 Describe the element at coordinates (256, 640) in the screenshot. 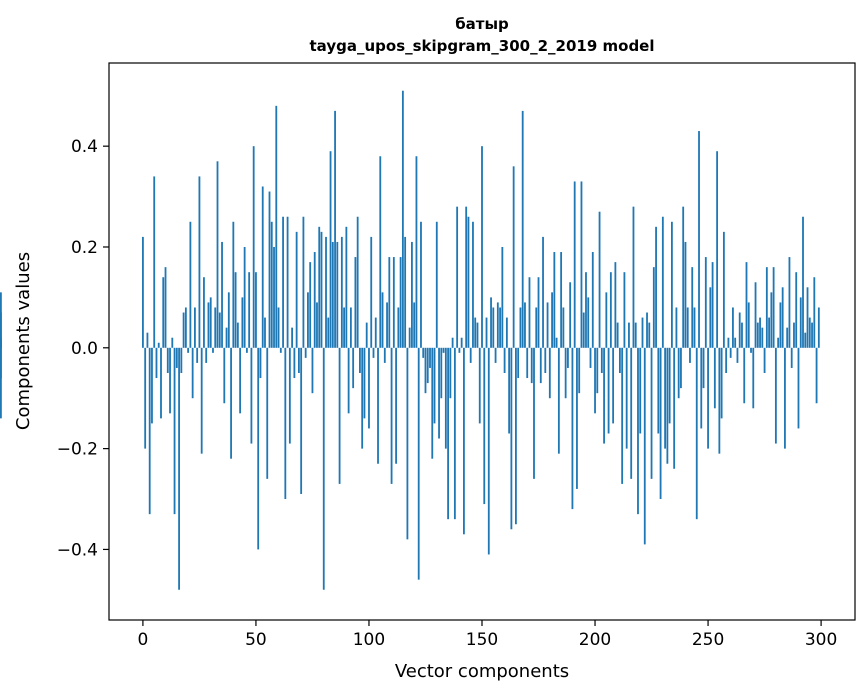

I see `x-tick-label: 50` at that location.